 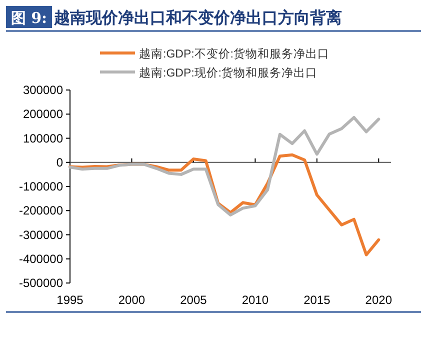 What do you see at coordinates (228, 73) in the screenshot?
I see `legend-label: 越南:GDP:现价:货物和服务净出口` at bounding box center [228, 73].